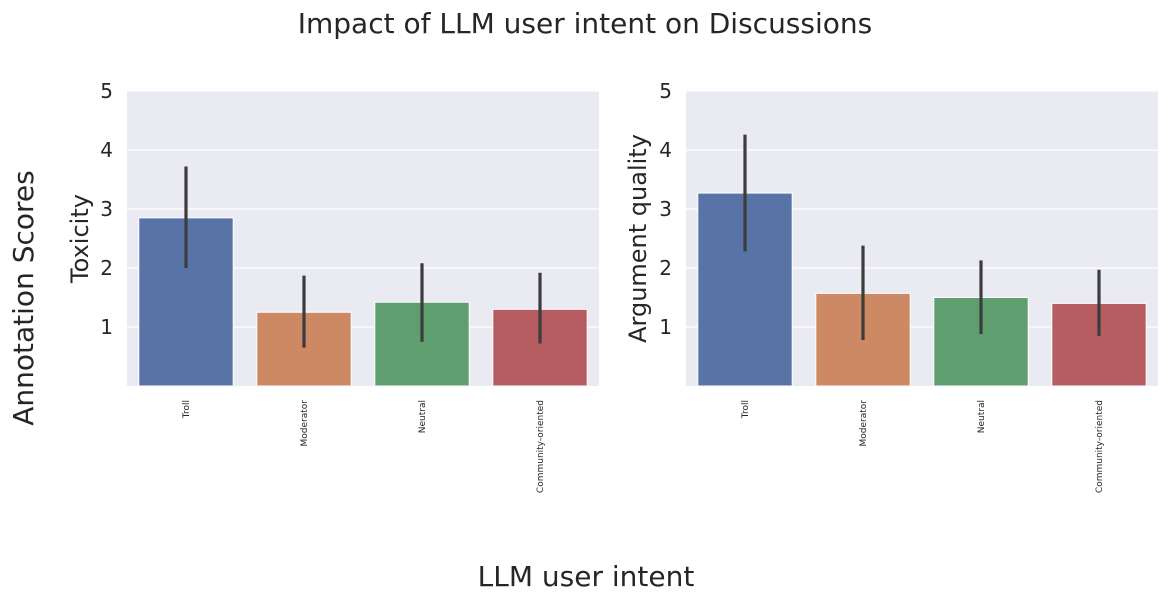 This screenshot has width=1168, height=602. I want to click on figure-x-label: LLM user intent, so click(586, 576).